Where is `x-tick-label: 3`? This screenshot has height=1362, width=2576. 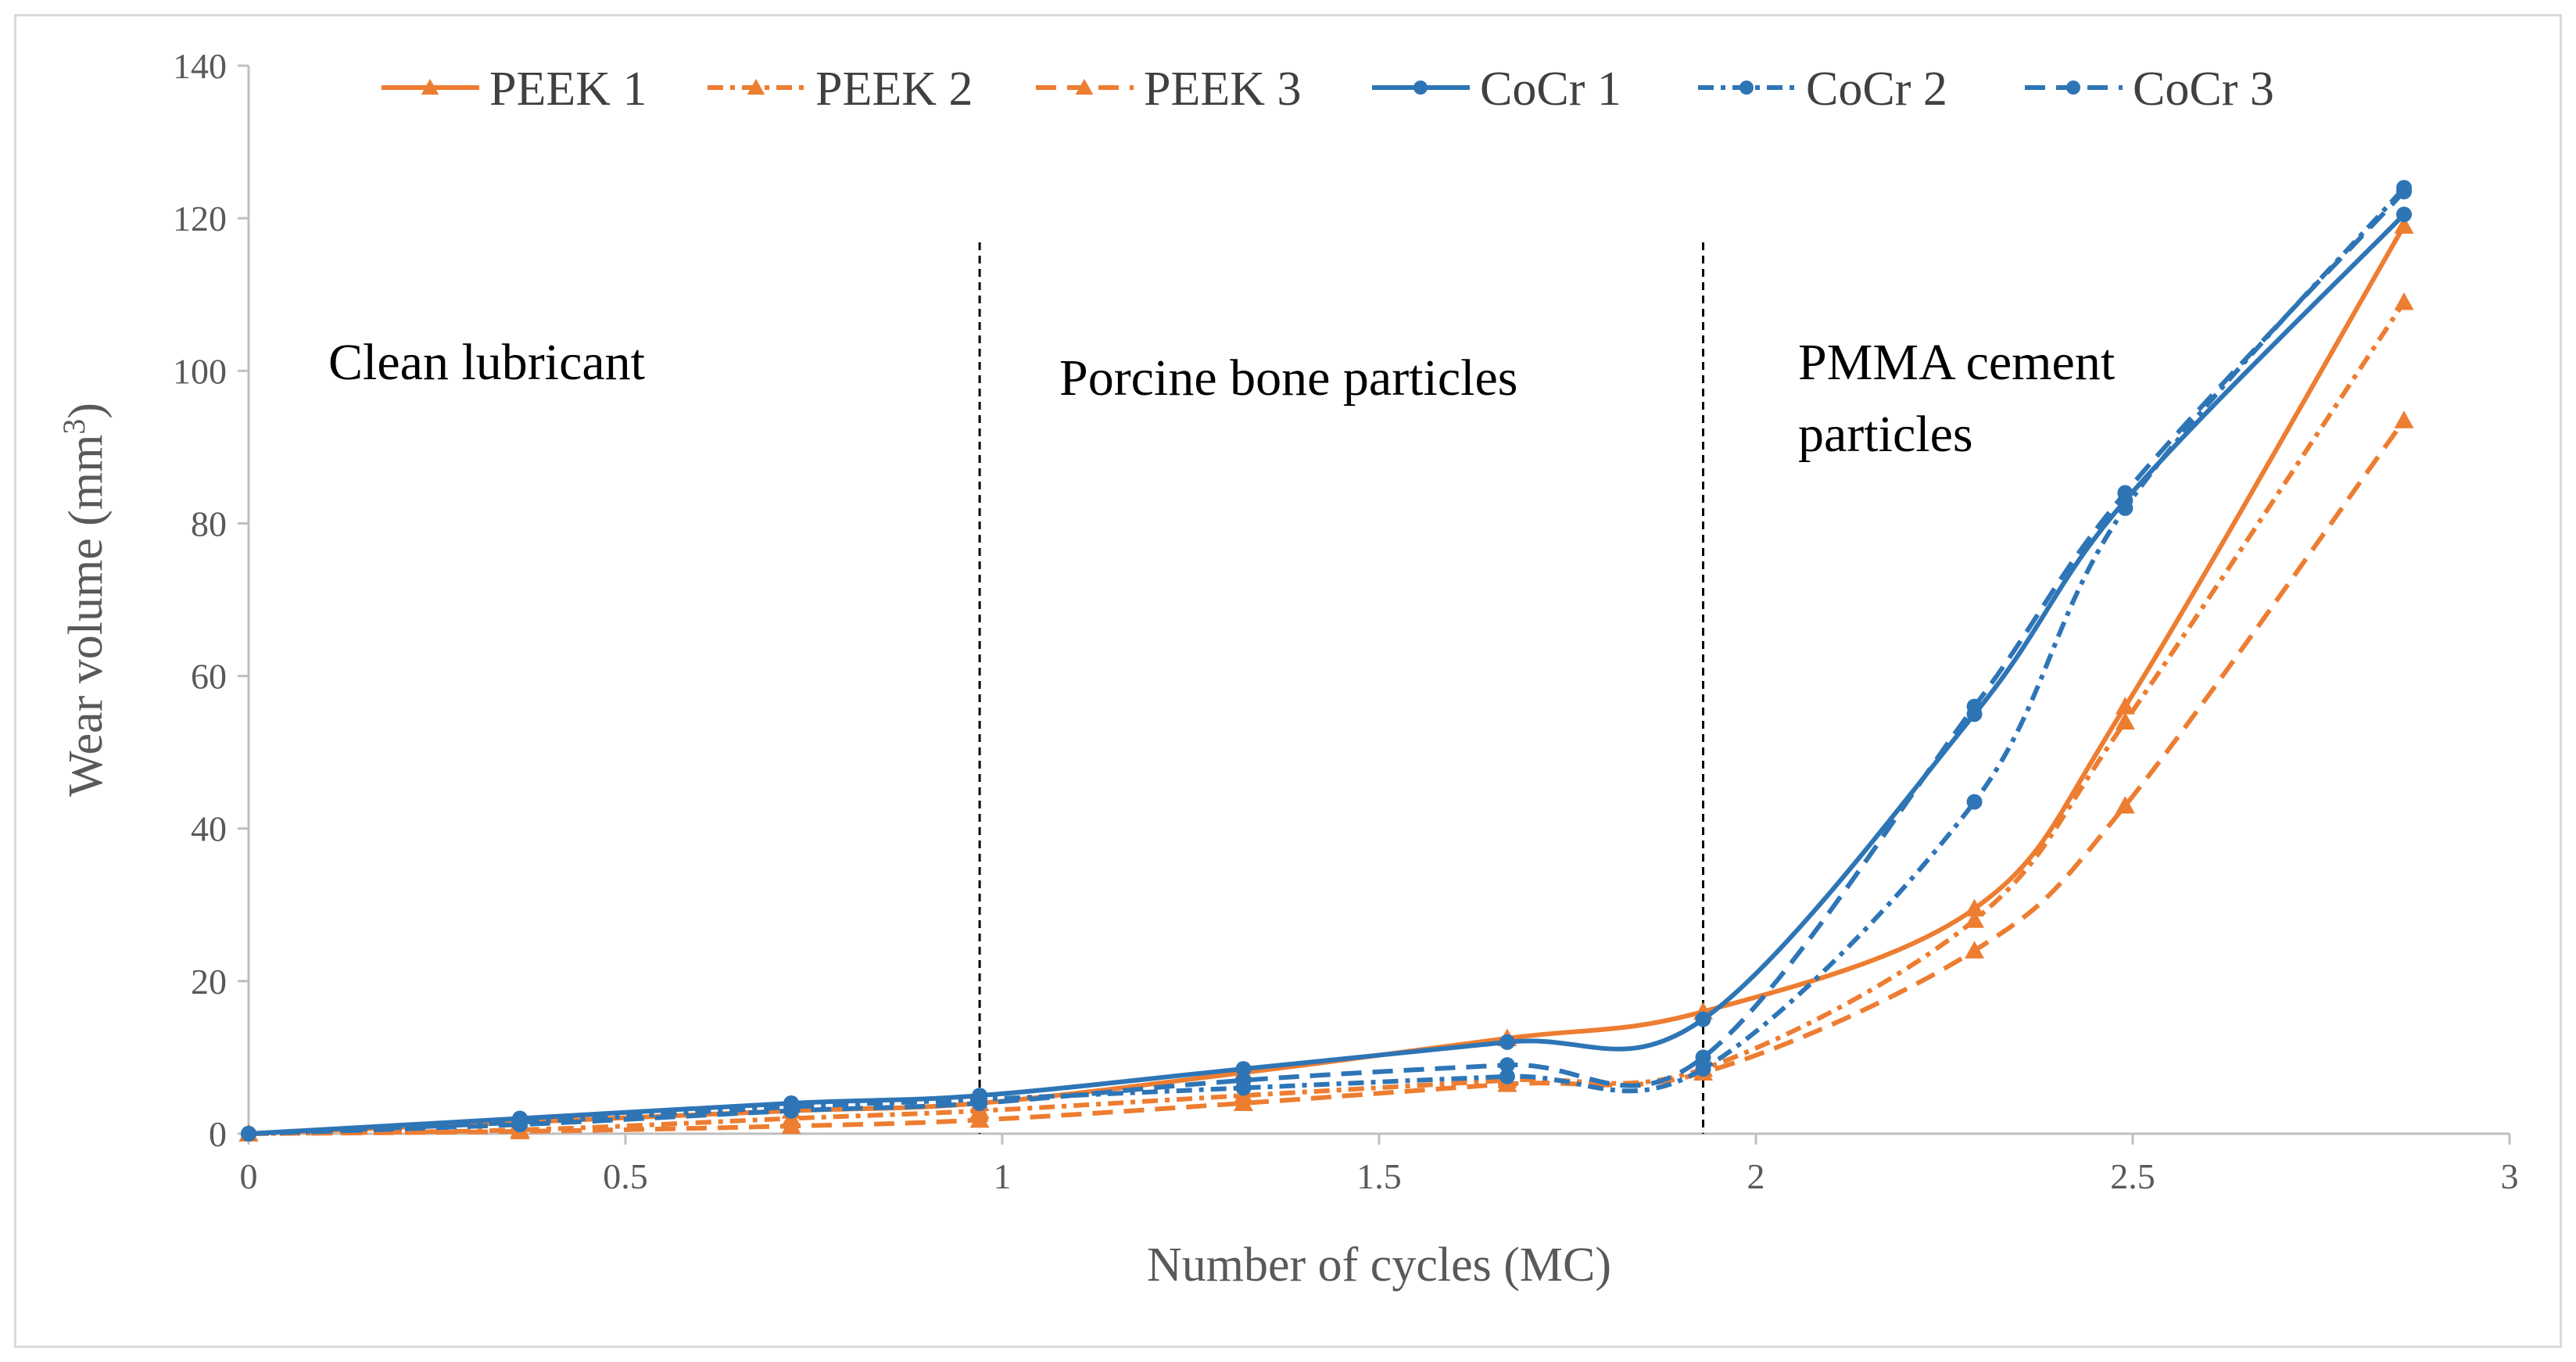 x-tick-label: 3 is located at coordinates (2510, 1176).